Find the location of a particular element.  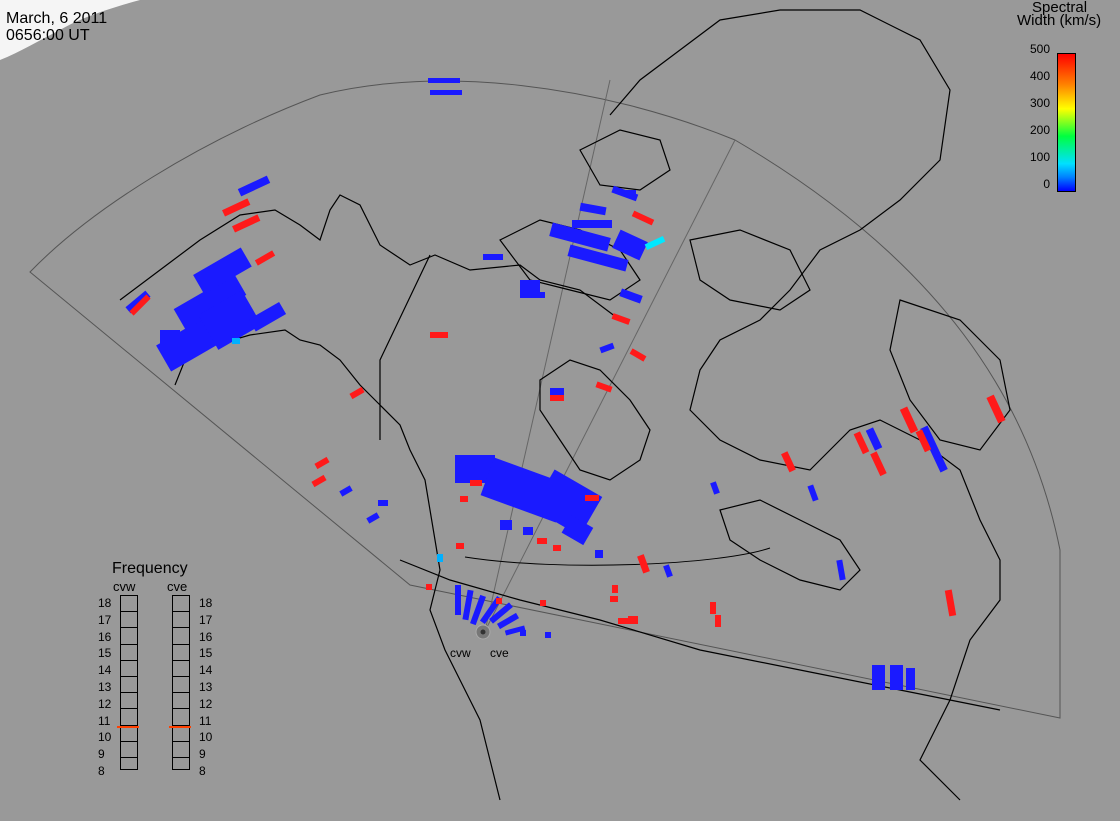

frequency-tick-right: 12 is located at coordinates (206, 703).